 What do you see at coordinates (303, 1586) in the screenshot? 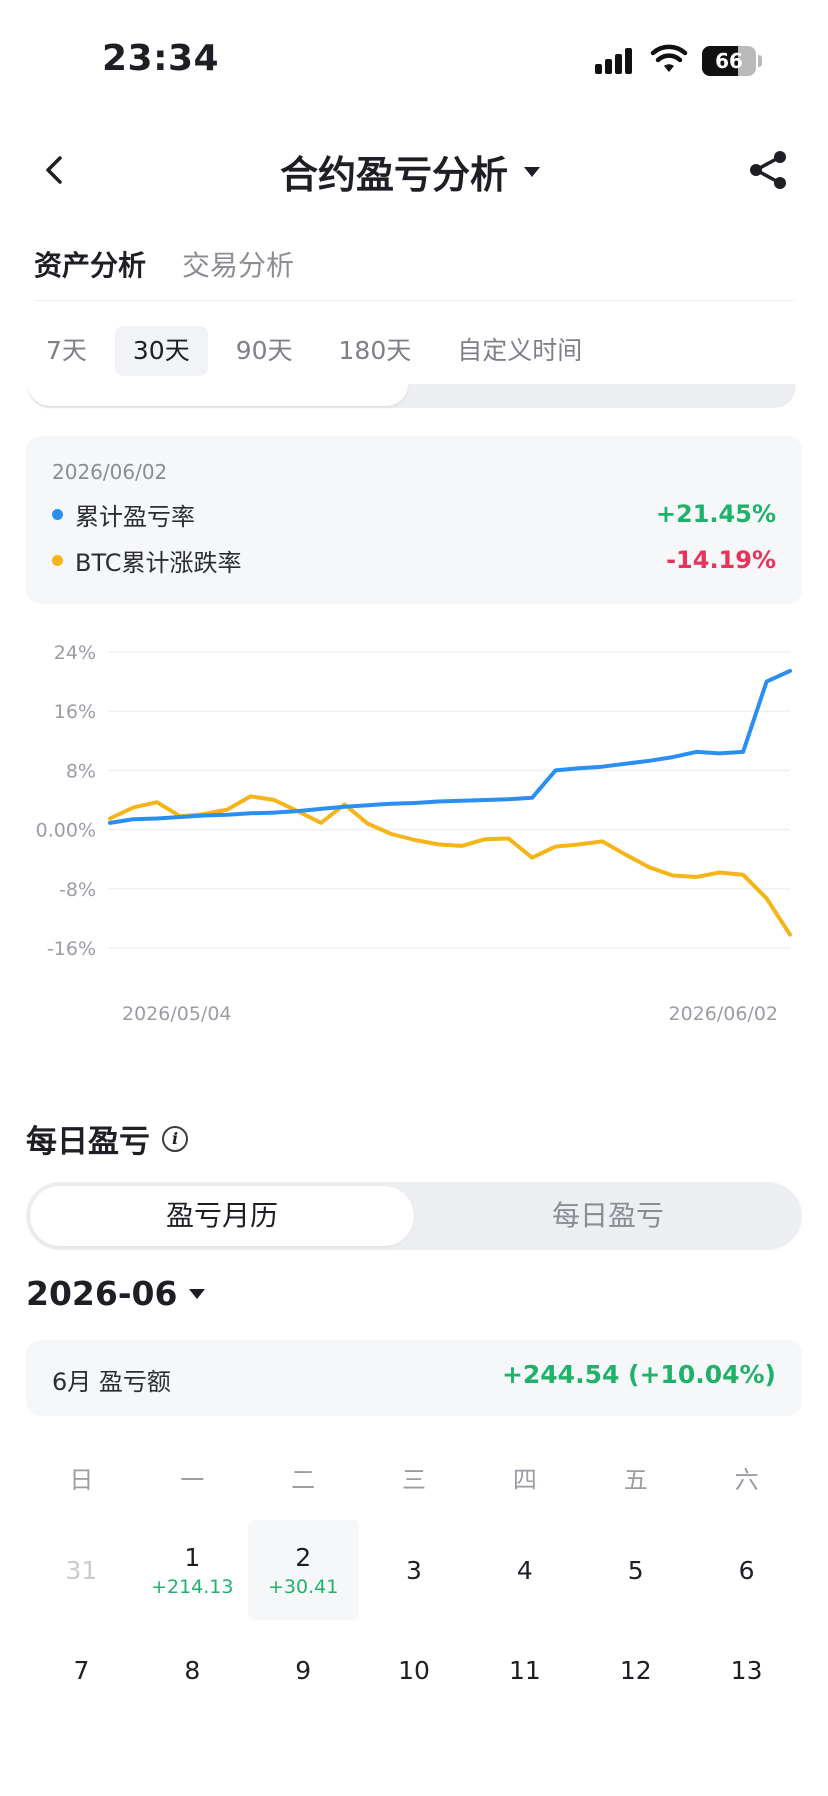
I see `calendar-day-pnl: +30.41` at bounding box center [303, 1586].